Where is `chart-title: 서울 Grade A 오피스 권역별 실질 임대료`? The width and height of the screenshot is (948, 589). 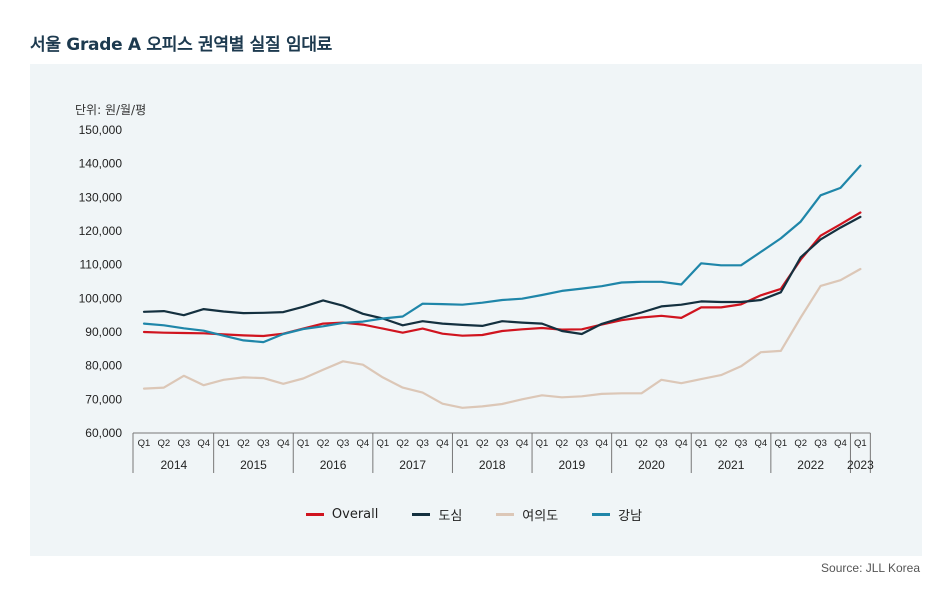
chart-title: 서울 Grade A 오피스 권역별 실질 임대료 is located at coordinates (181, 45).